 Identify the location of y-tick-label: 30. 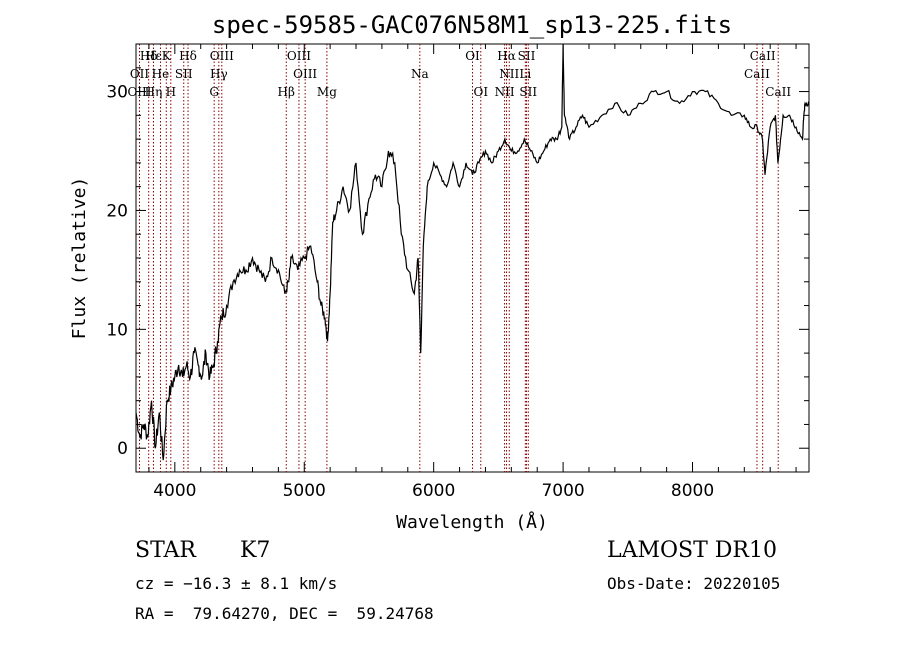
(117, 93).